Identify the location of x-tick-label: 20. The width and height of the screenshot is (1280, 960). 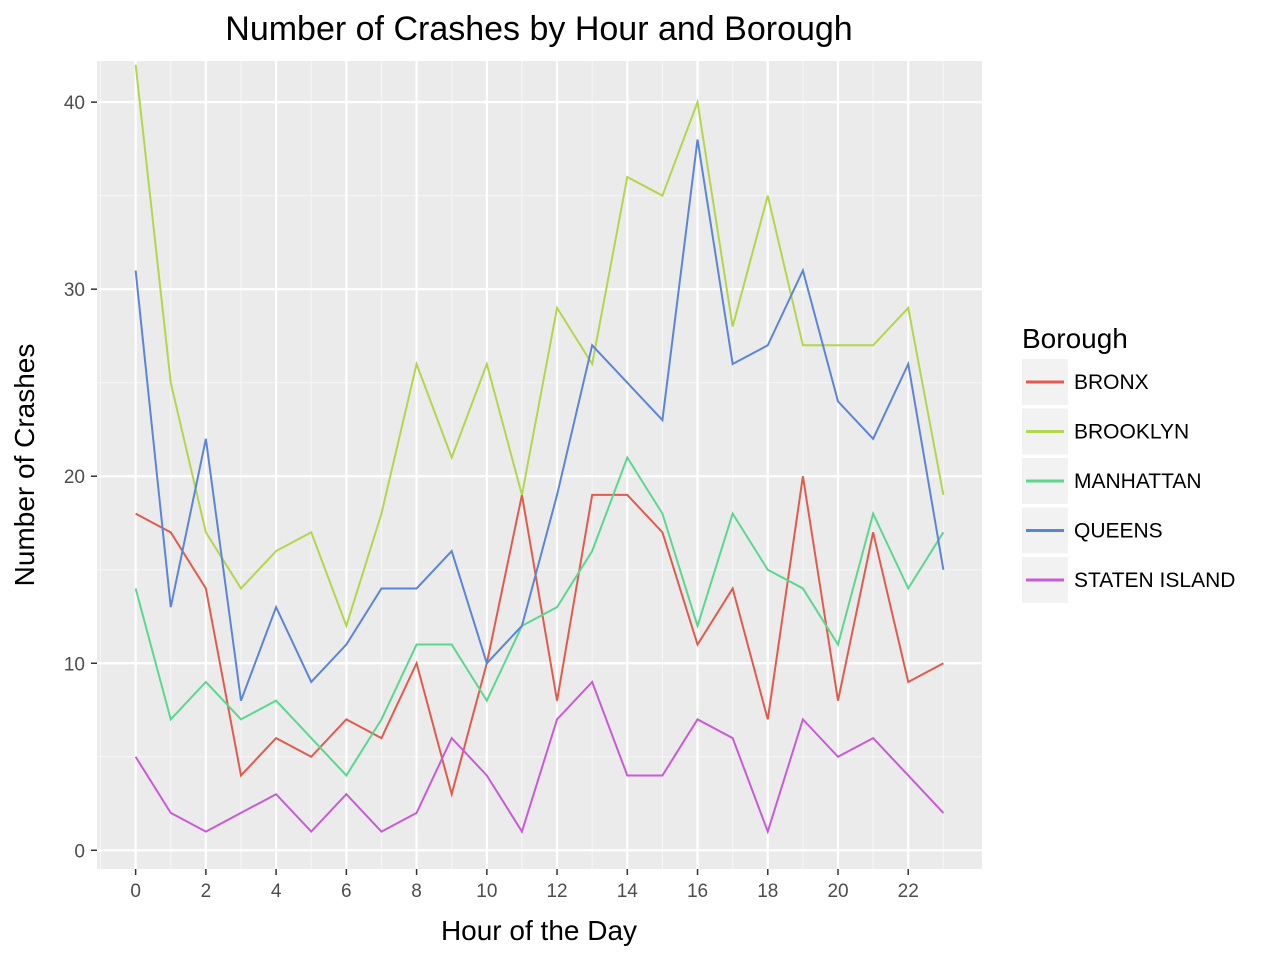
(837, 891).